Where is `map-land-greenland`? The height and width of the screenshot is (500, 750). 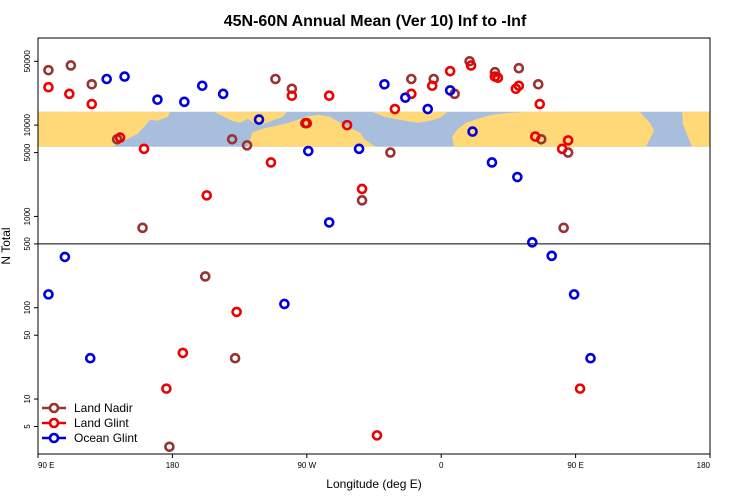
map-land-greenland is located at coordinates (410, 117).